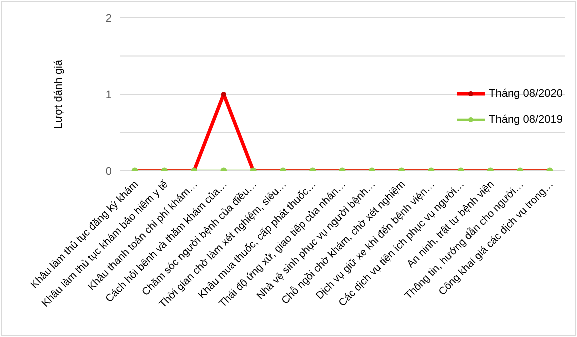 This screenshot has height=337, width=577. Describe the element at coordinates (525, 120) in the screenshot. I see `legend-label: Tháng 08/2019` at that location.